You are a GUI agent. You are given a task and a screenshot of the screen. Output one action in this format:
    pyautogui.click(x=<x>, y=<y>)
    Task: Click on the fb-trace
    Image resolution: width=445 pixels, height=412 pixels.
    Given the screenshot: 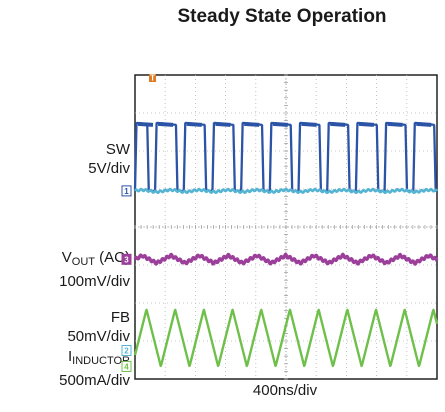 What is the action you would take?
    pyautogui.click(x=286, y=191)
    